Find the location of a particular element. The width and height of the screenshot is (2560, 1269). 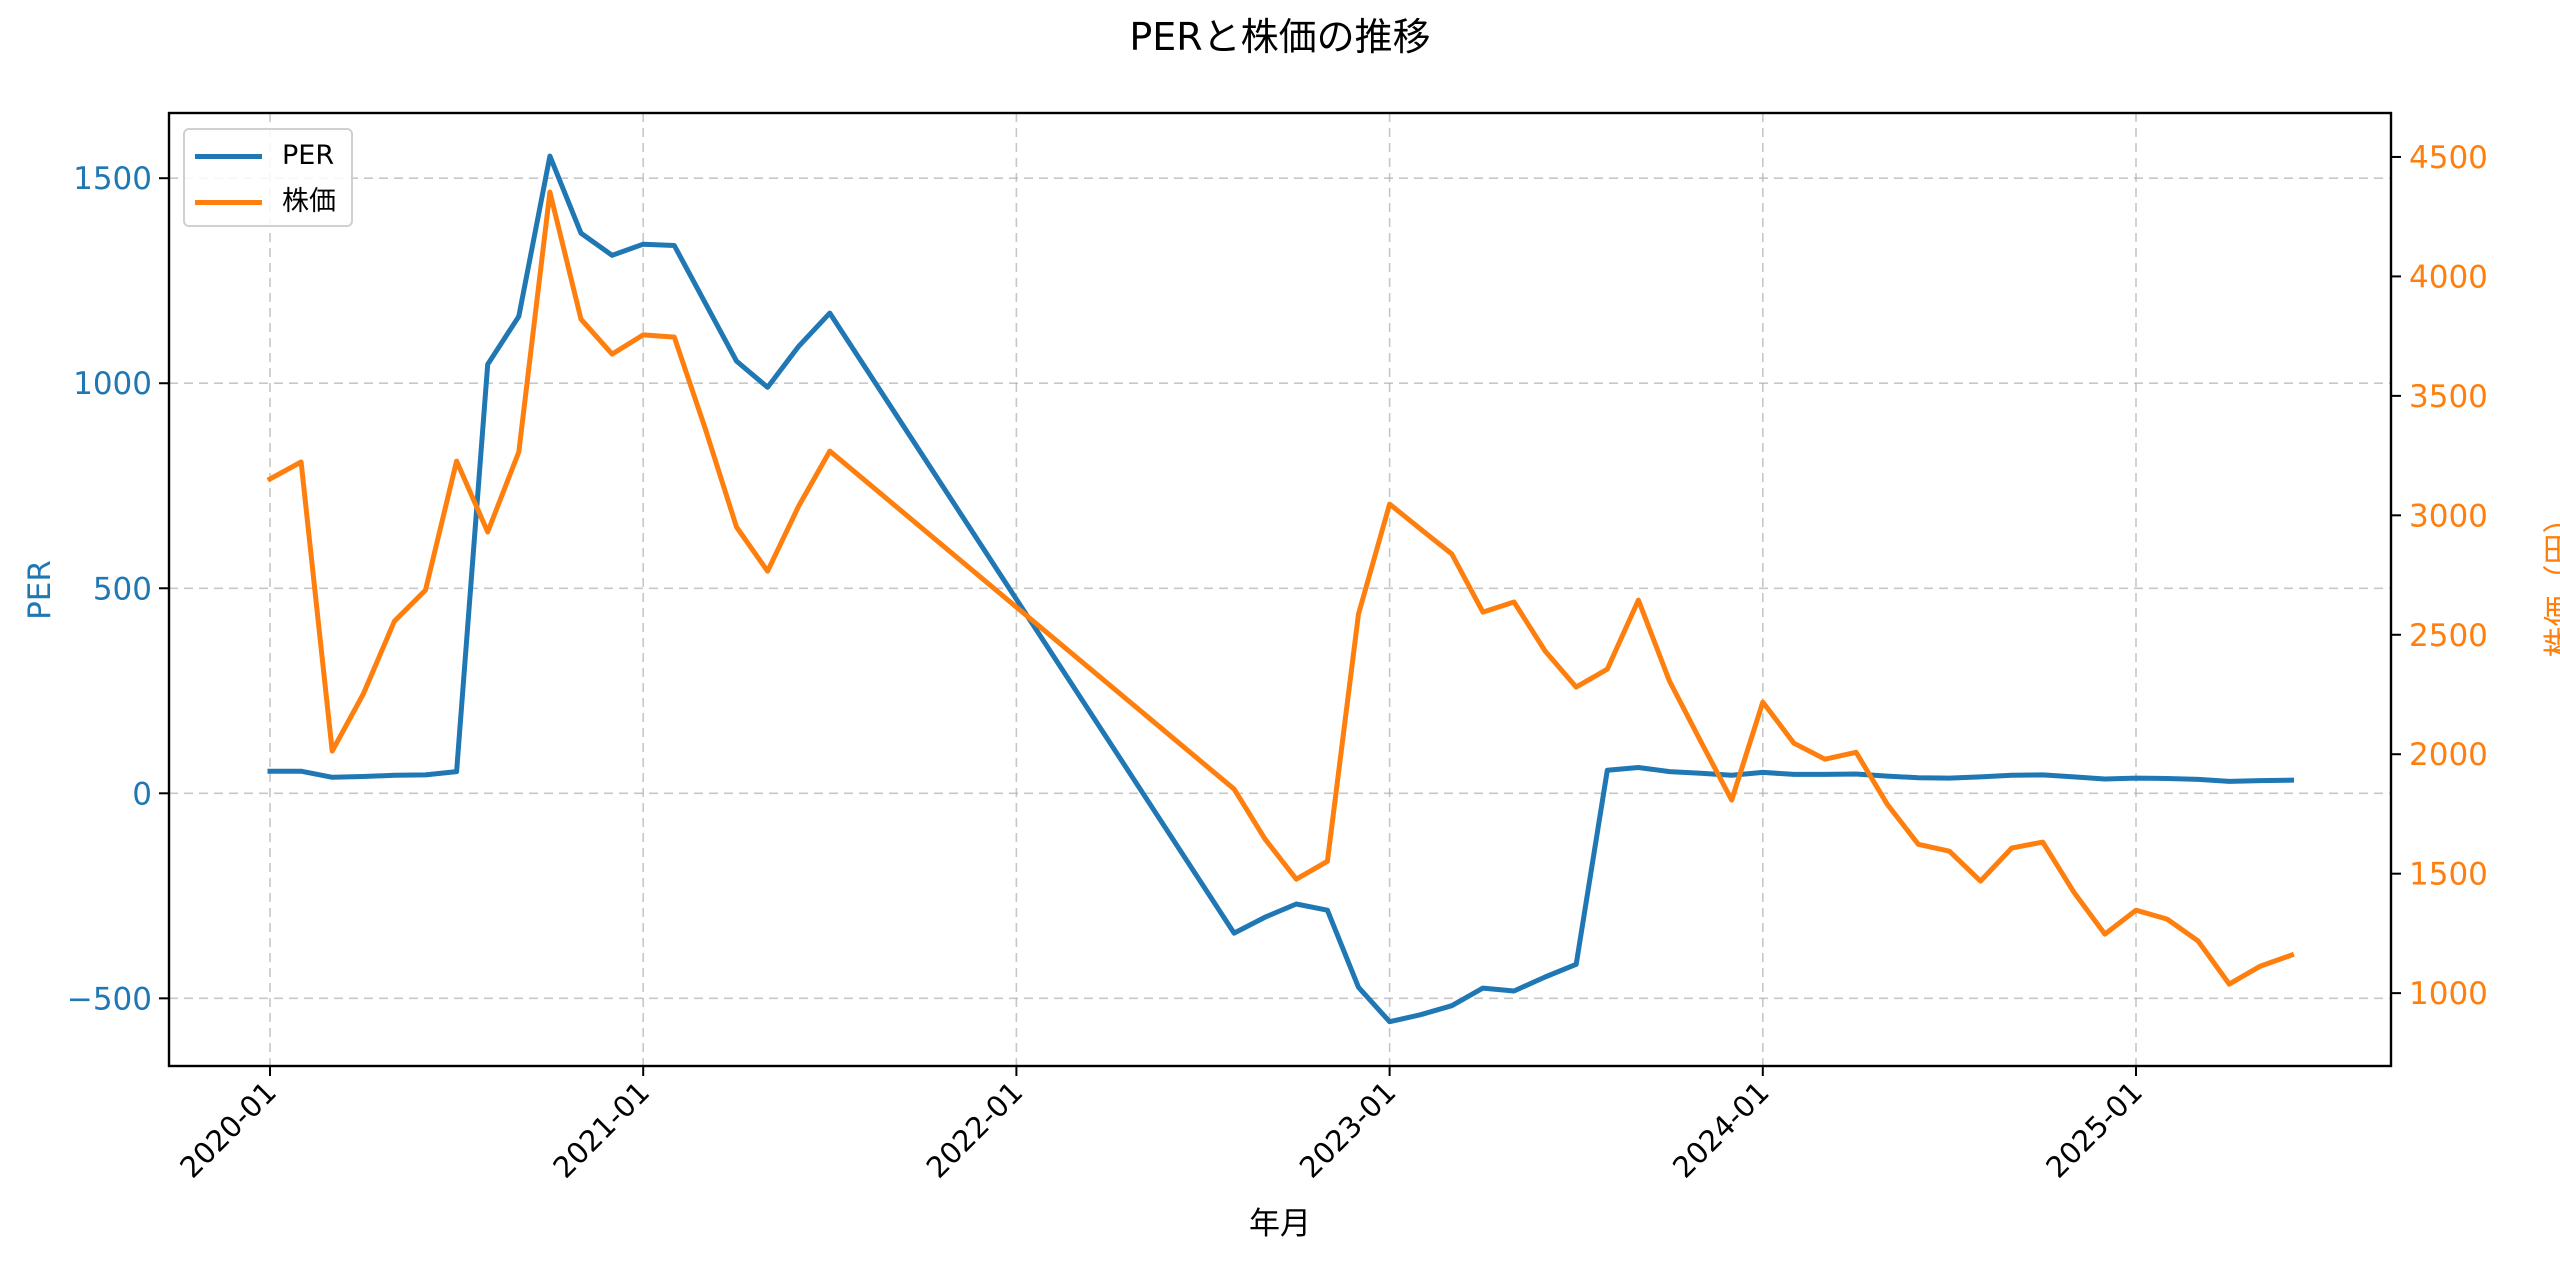

y-left-tick-label: −500 is located at coordinates (109, 999).